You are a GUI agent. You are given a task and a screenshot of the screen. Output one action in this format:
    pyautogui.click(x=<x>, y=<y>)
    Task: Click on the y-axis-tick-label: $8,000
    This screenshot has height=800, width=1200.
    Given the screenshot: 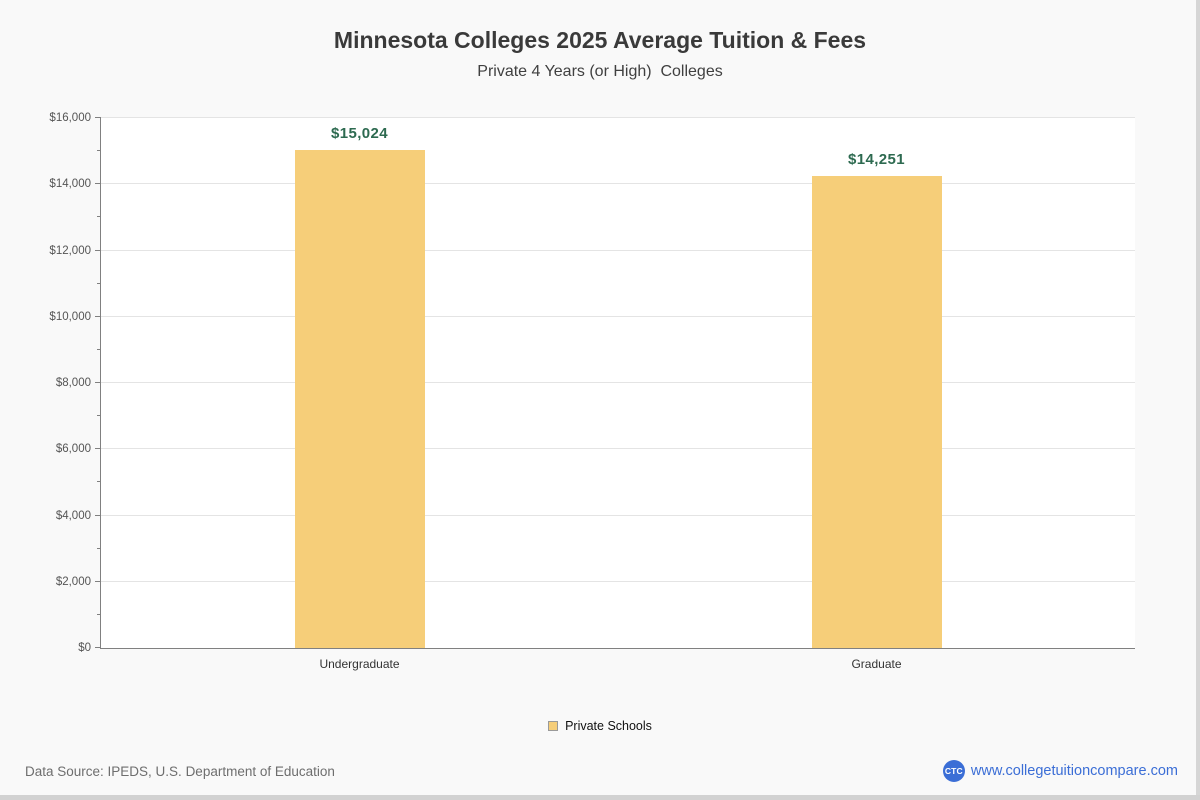 What is the action you would take?
    pyautogui.click(x=73, y=383)
    